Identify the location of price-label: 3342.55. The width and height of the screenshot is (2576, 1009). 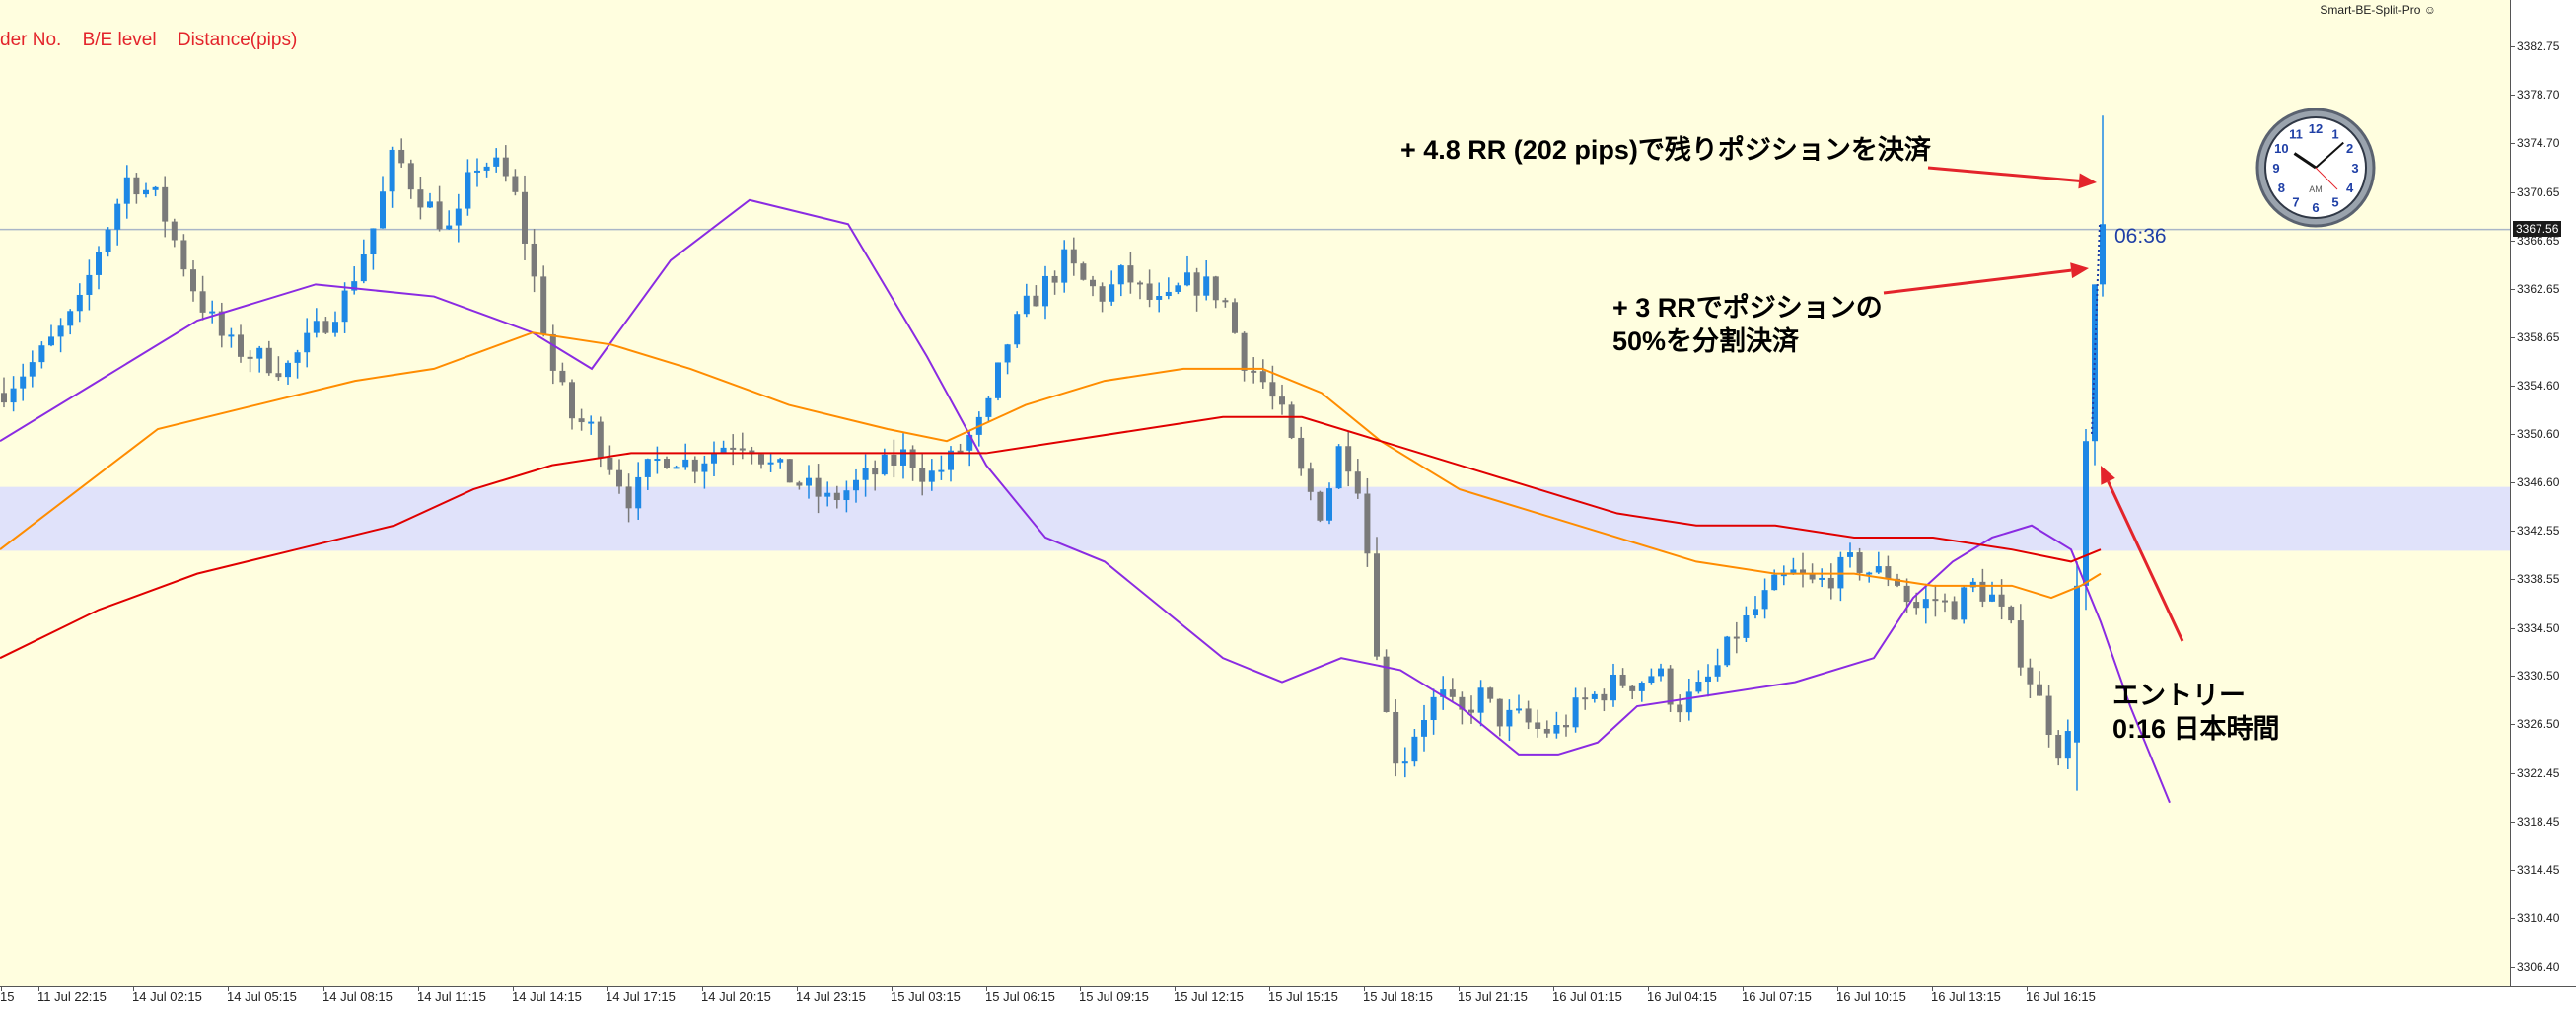
(2538, 532).